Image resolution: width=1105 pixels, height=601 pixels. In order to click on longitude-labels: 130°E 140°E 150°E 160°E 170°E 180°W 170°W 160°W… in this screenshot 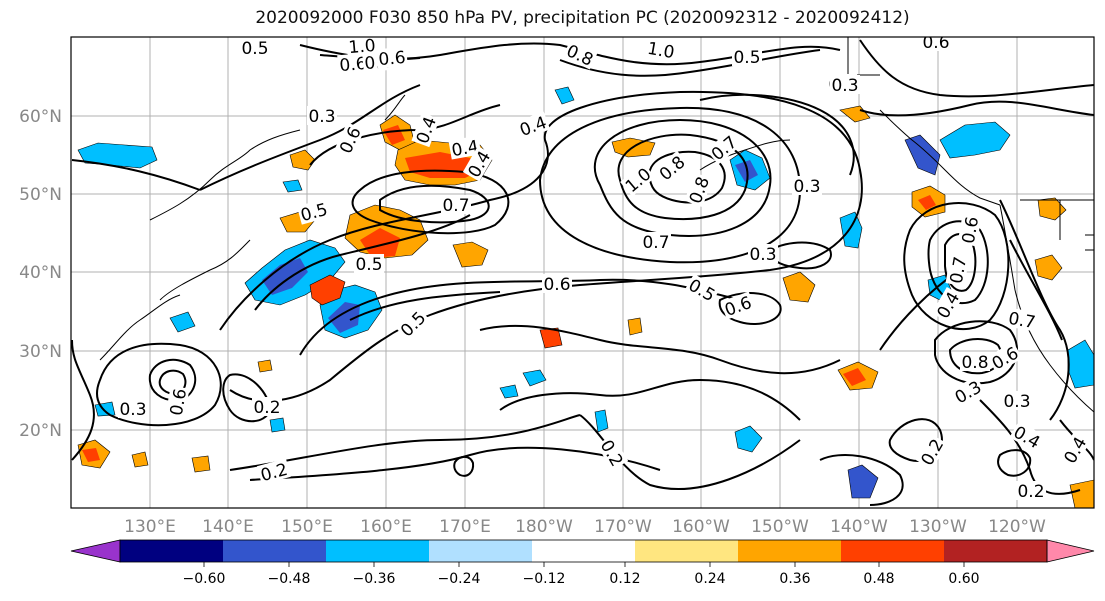, I will do `click(585, 527)`.